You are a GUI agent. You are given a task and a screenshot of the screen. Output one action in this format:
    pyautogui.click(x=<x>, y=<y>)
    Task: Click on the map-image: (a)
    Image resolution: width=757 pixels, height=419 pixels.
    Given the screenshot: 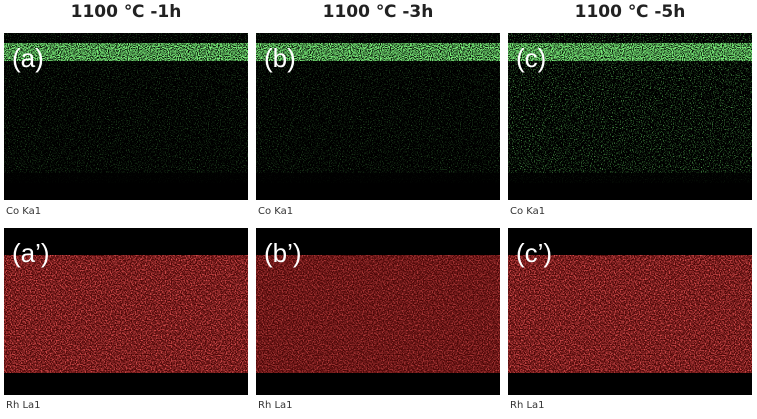 What is the action you would take?
    pyautogui.click(x=126, y=116)
    